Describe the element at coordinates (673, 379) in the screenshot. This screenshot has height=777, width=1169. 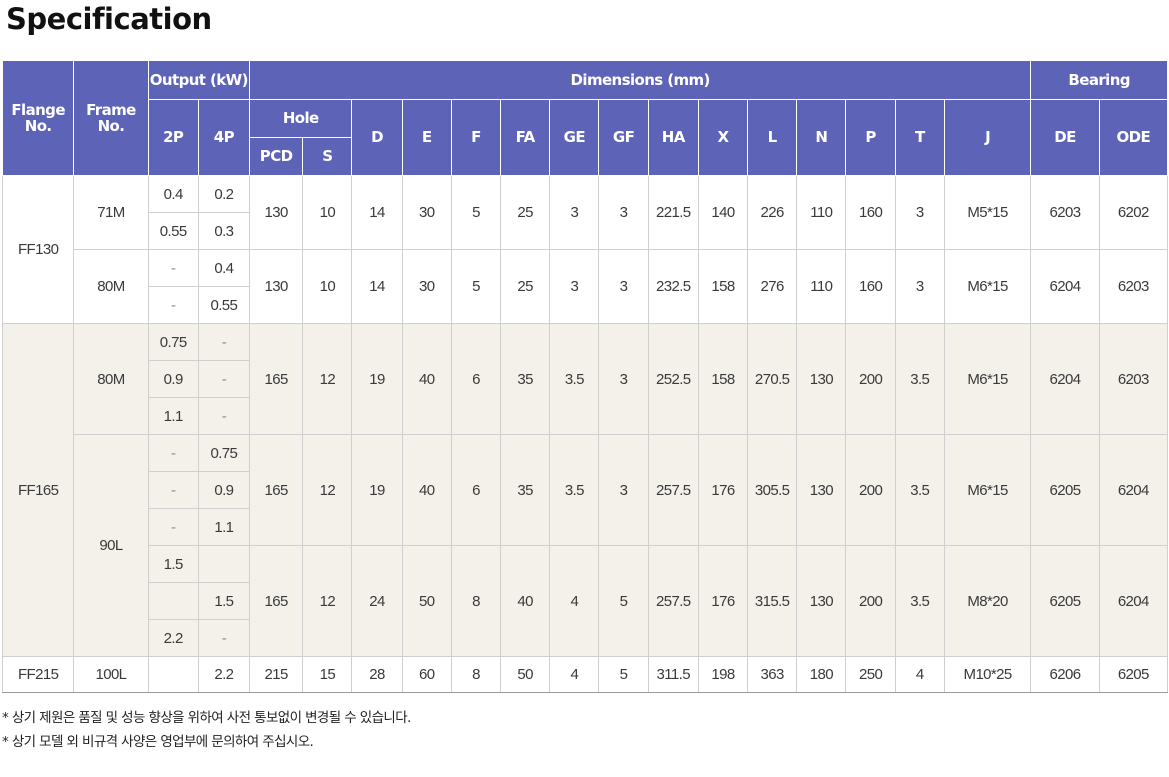
I see `dim-ha-cell: 252.5` at that location.